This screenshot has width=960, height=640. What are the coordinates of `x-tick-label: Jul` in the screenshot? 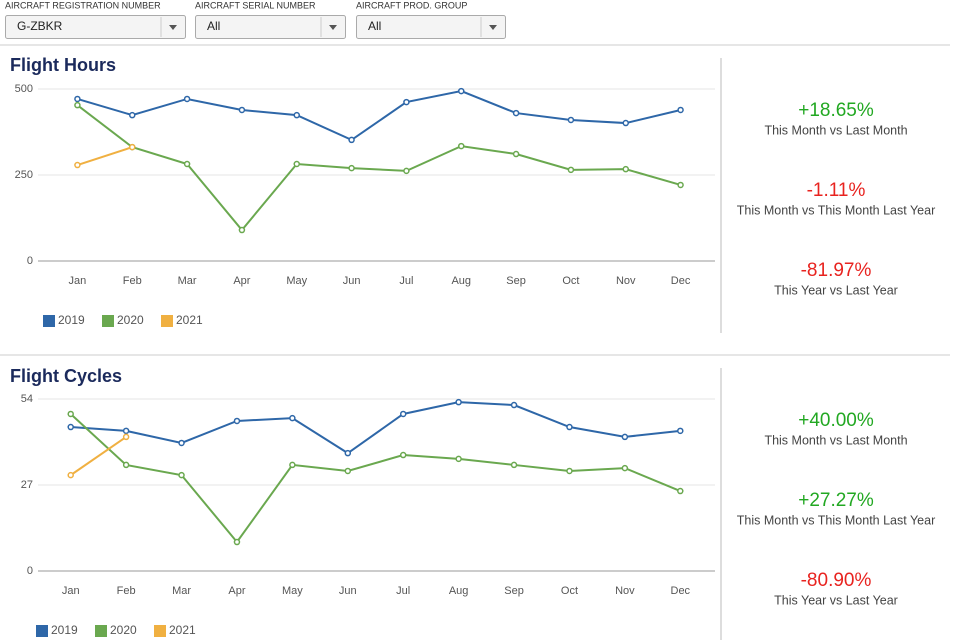 It's located at (406, 281).